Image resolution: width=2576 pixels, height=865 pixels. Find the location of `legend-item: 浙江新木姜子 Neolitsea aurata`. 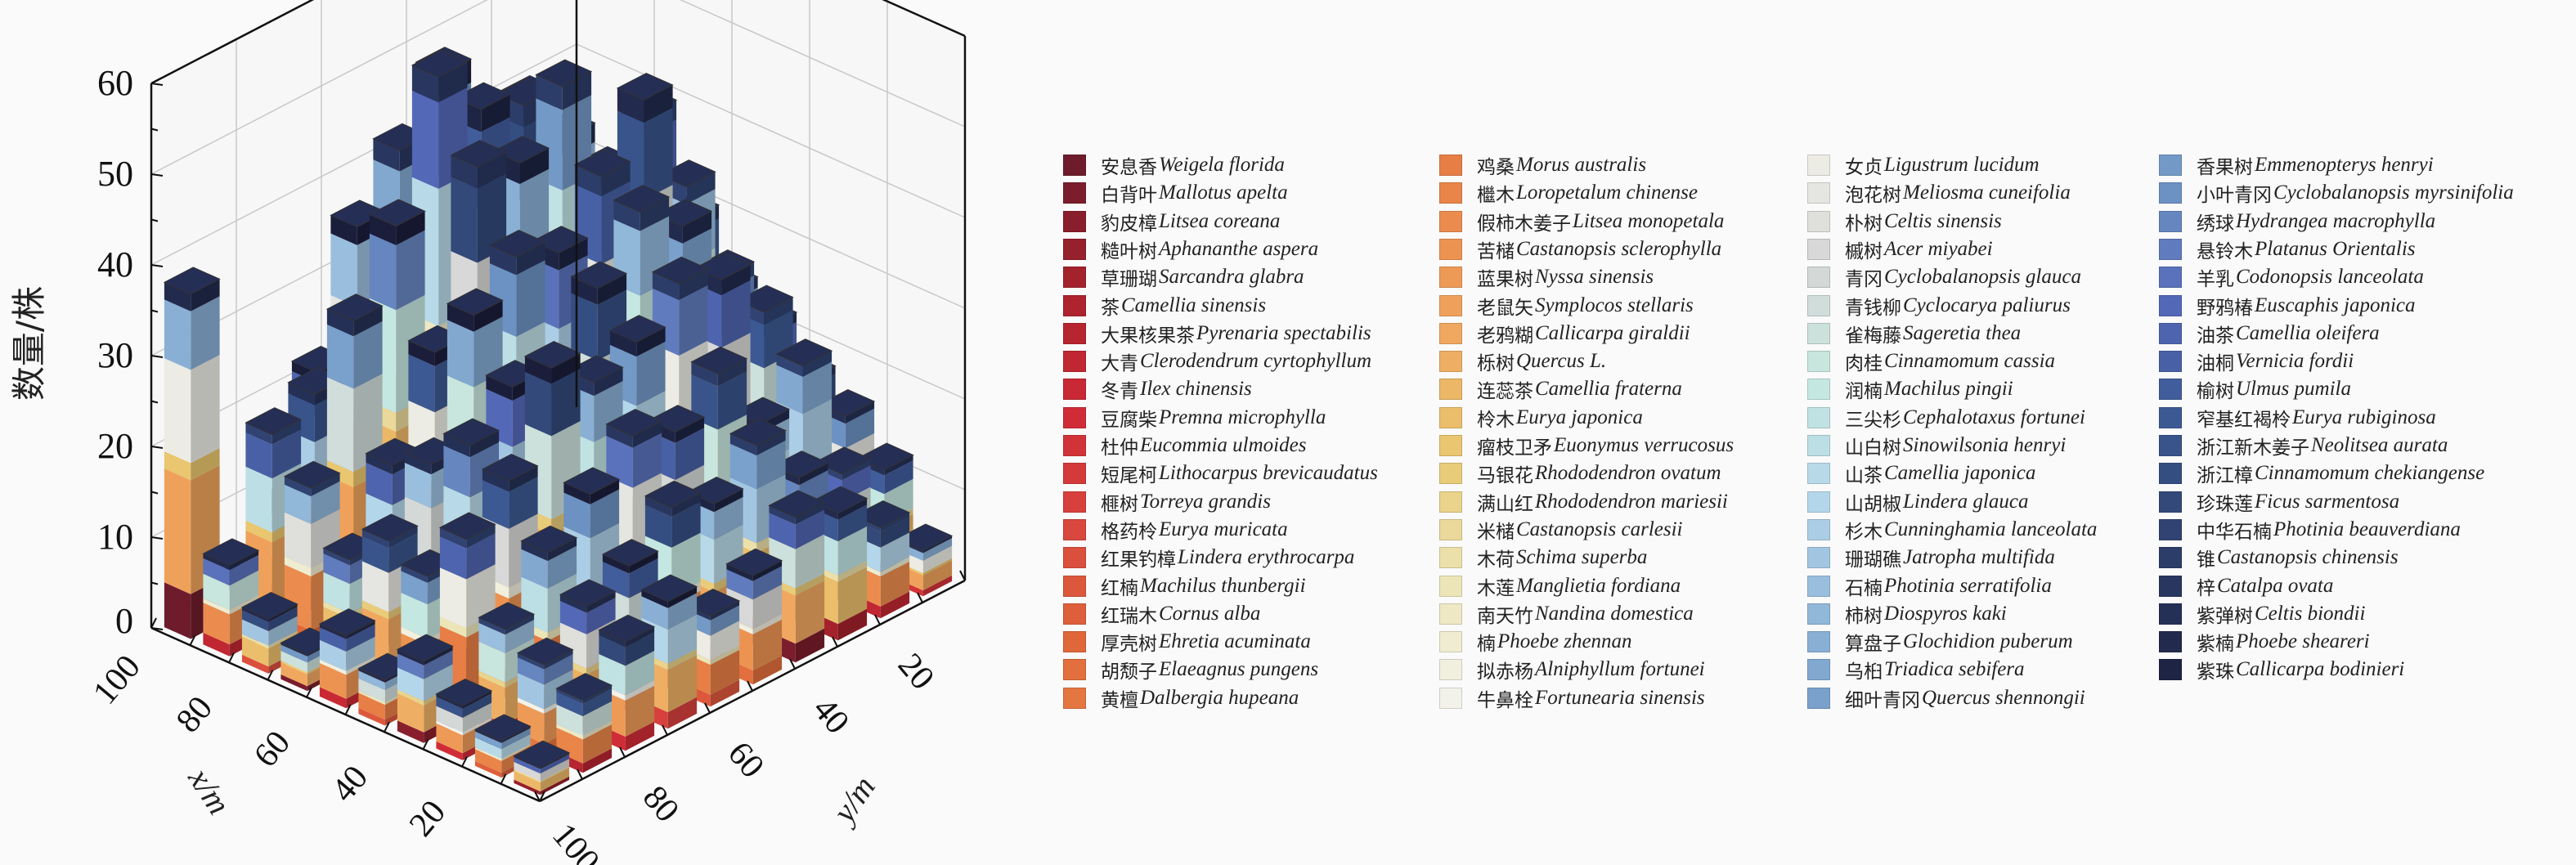

legend-item: 浙江新木姜子 Neolitsea aurata is located at coordinates (2304, 446).